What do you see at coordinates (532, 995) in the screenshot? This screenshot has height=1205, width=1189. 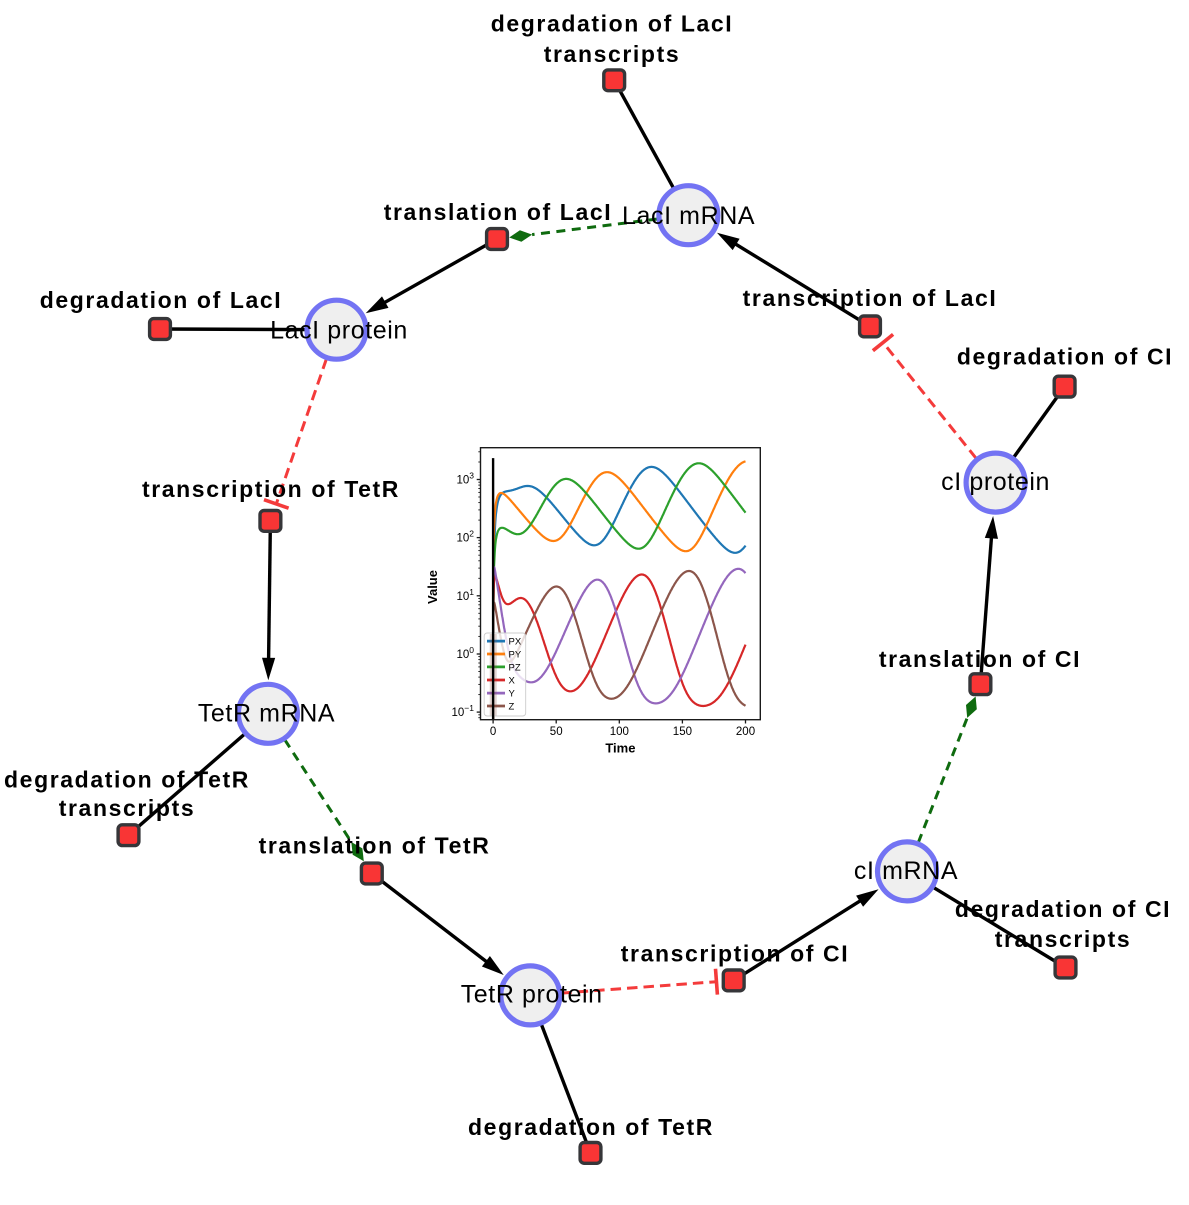 I see `svg-text: TetR protein` at bounding box center [532, 995].